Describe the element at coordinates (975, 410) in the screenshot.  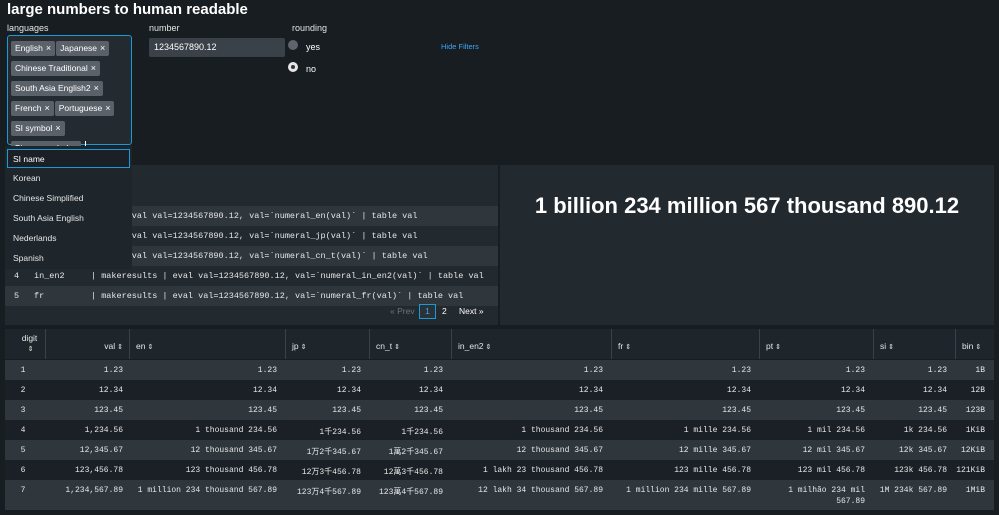
I see `table-cell: 123B` at that location.